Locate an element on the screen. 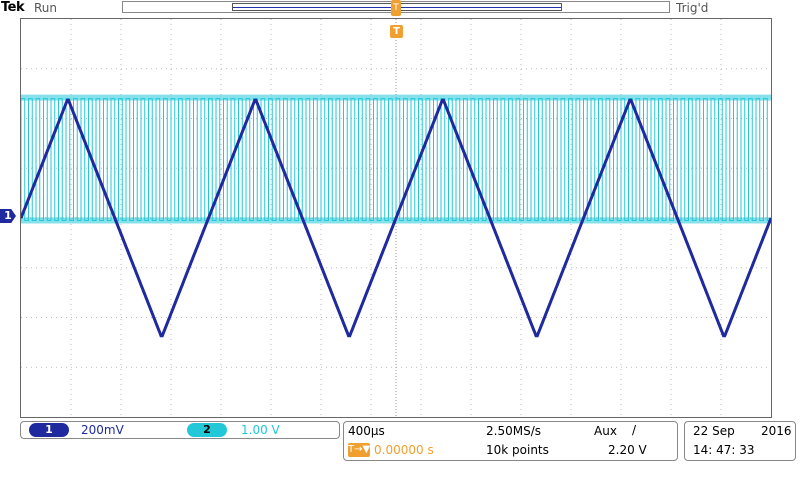  date: 22 Sep is located at coordinates (714, 431).